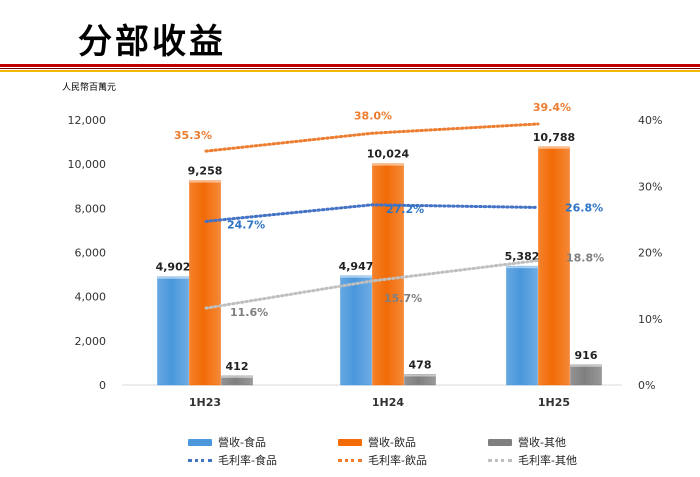  I want to click on bar-value-label: 412, so click(237, 366).